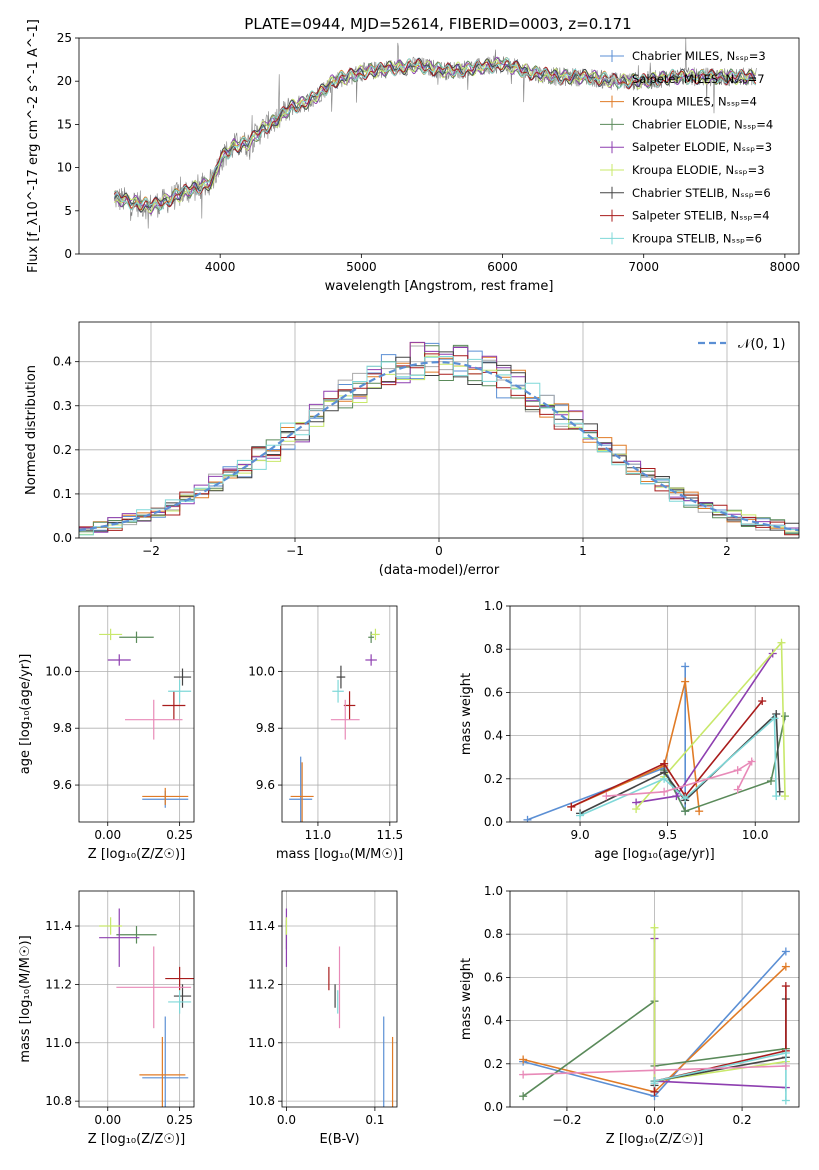 The image size is (819, 1170). I want to click on x-tick-label: 0.25, so click(179, 835).